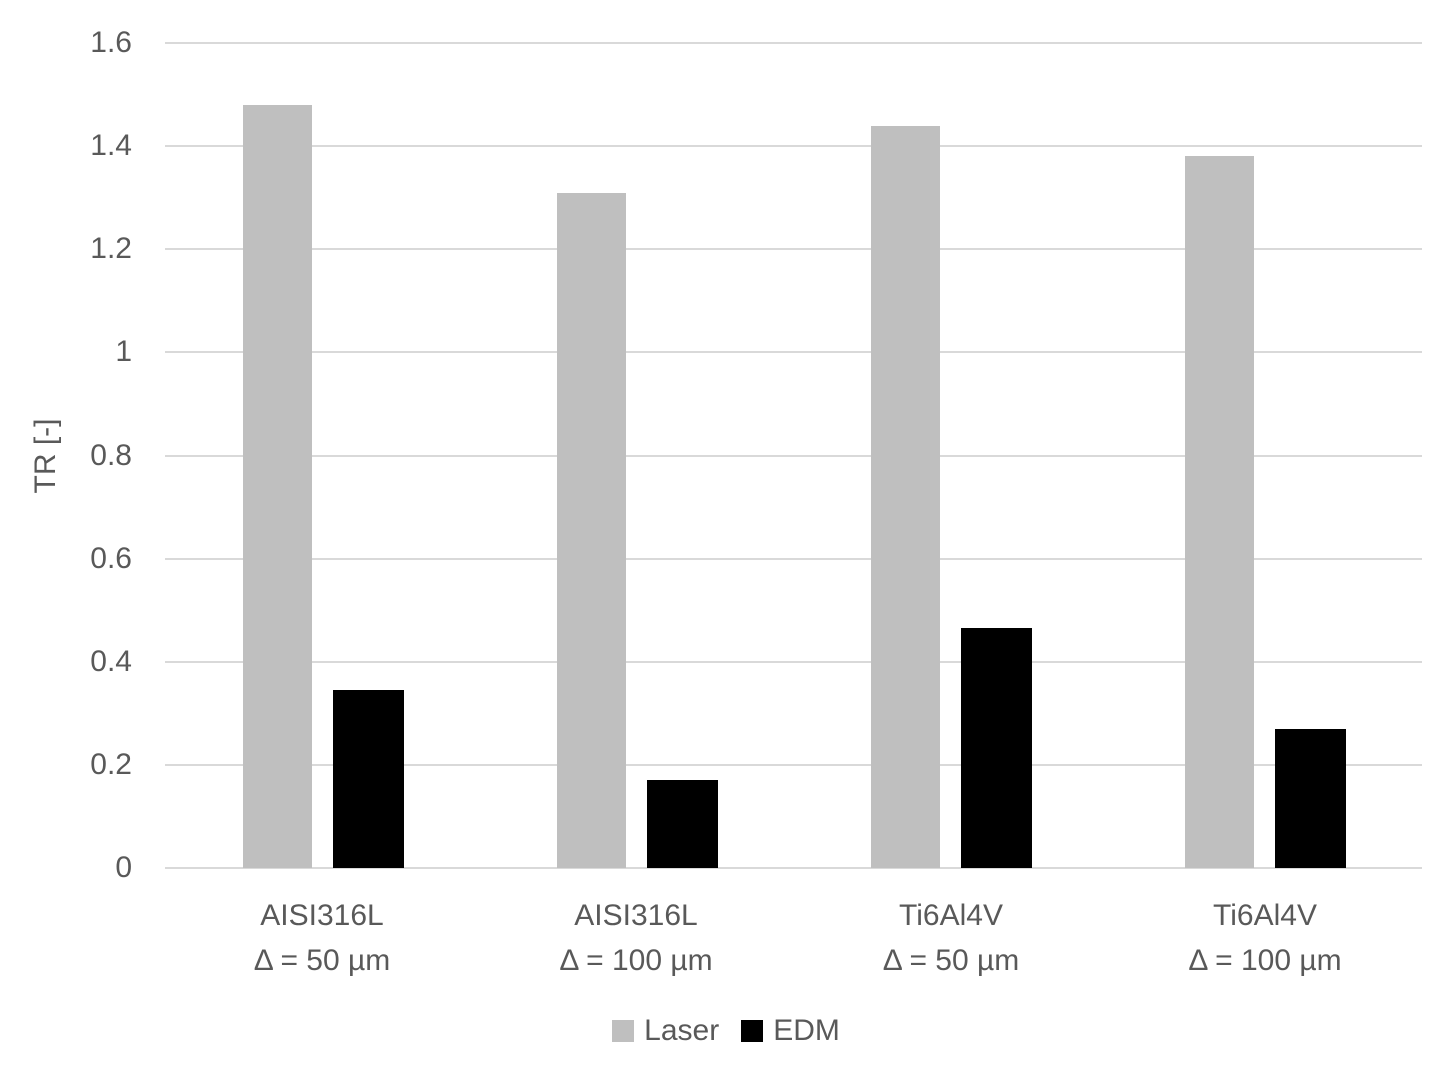  I want to click on x-axis-label: Ti6Al4V Δ = 50 µm, so click(951, 938).